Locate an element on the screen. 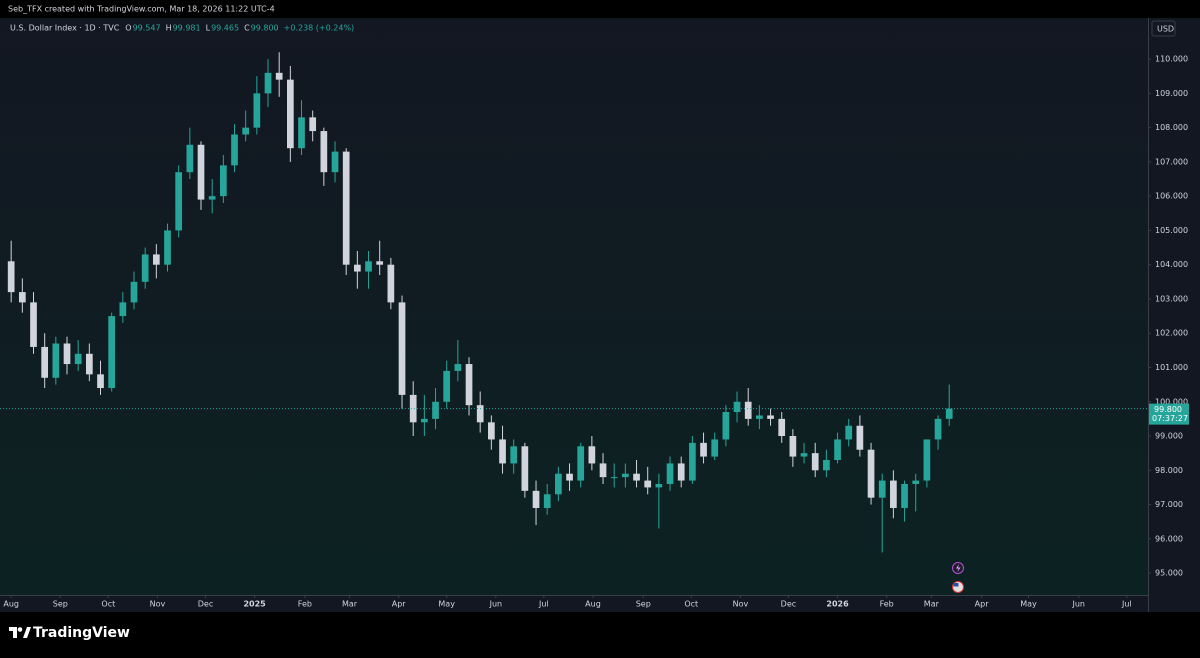 The width and height of the screenshot is (1200, 658). x-tick-label: Jul is located at coordinates (1126, 604).